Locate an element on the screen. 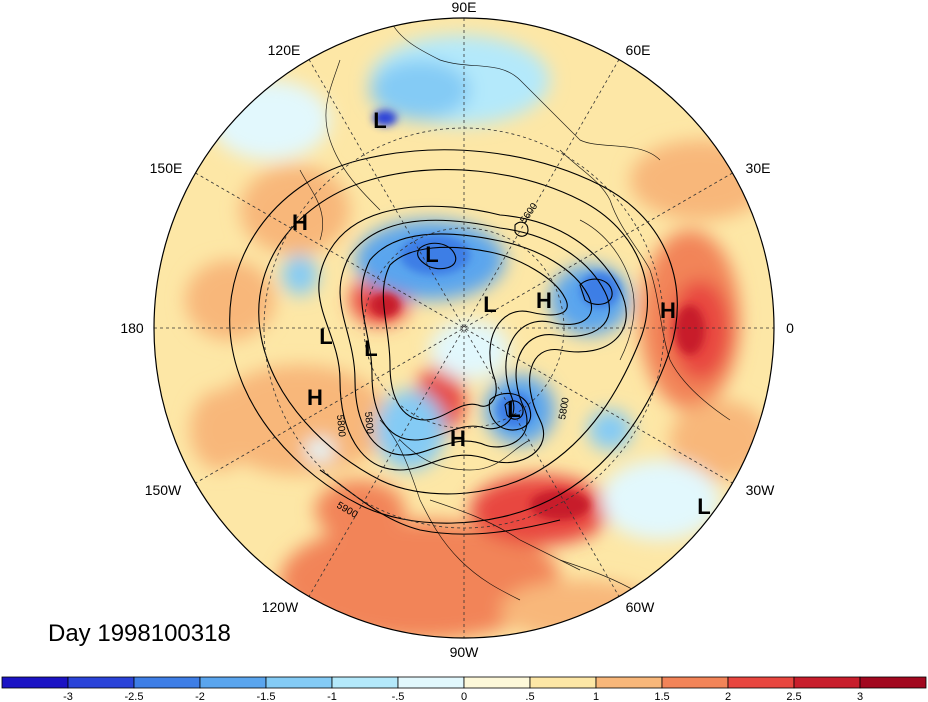 Image resolution: width=928 pixels, height=702 pixels. contour-label-5800-south: 5800 is located at coordinates (340, 426).